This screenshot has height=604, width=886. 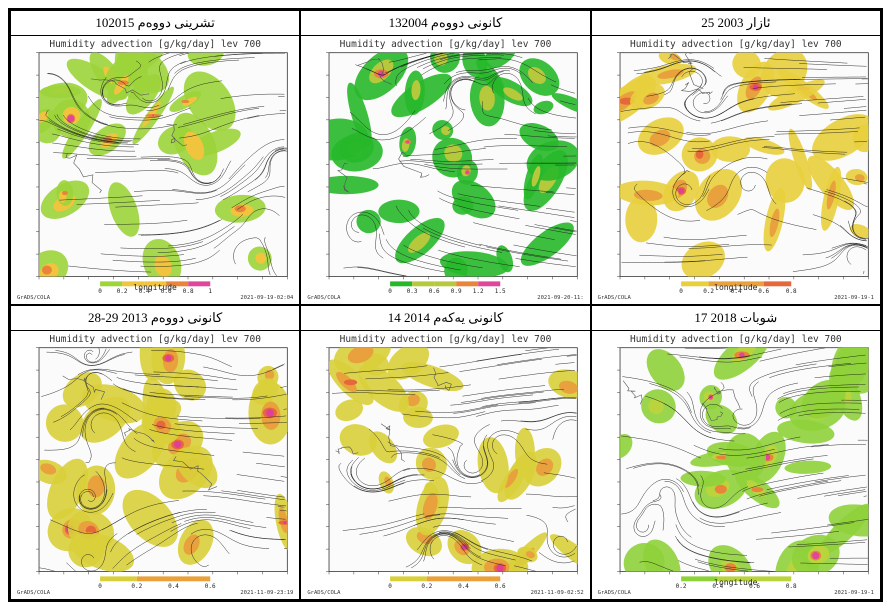 What do you see at coordinates (155, 164) in the screenshot?
I see `humidity-field` at bounding box center [155, 164].